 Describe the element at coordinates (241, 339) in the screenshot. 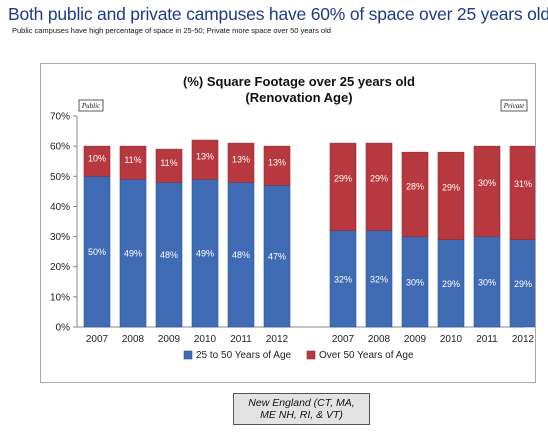

I see `x-tick-label-public-2011: 2011` at that location.